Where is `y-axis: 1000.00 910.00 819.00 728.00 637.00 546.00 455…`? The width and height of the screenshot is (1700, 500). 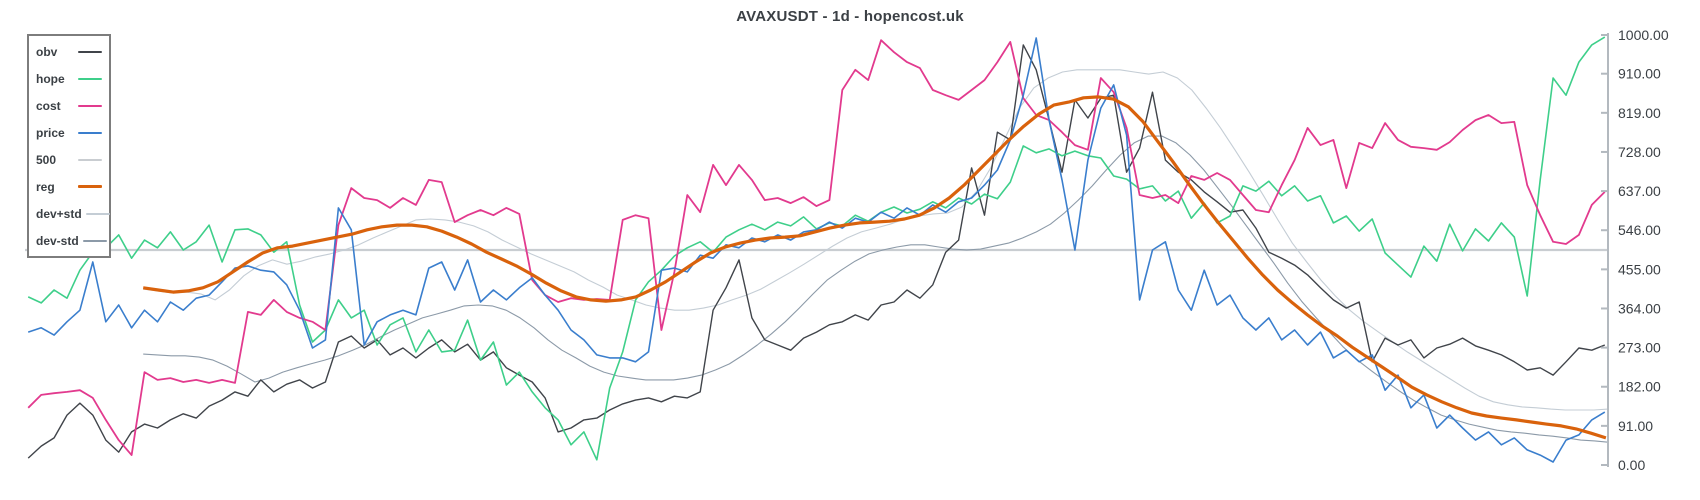 y-axis: 1000.00 910.00 819.00 728.00 637.00 546.00 455… is located at coordinates (1635, 250).